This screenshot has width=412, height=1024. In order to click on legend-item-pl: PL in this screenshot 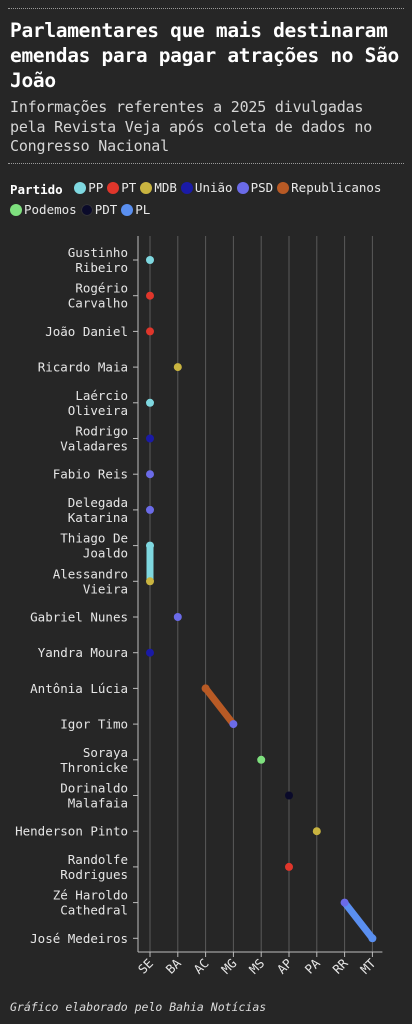, I will do `click(135, 210)`.